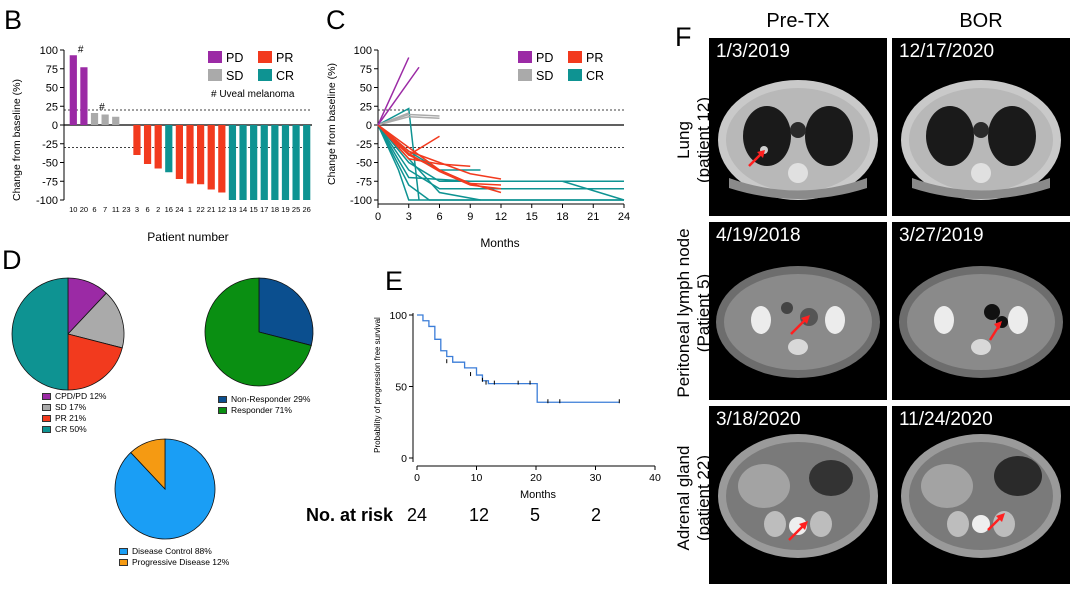 The image size is (1080, 590). Describe the element at coordinates (535, 515) in the screenshot. I see `risk-count: 5` at that location.